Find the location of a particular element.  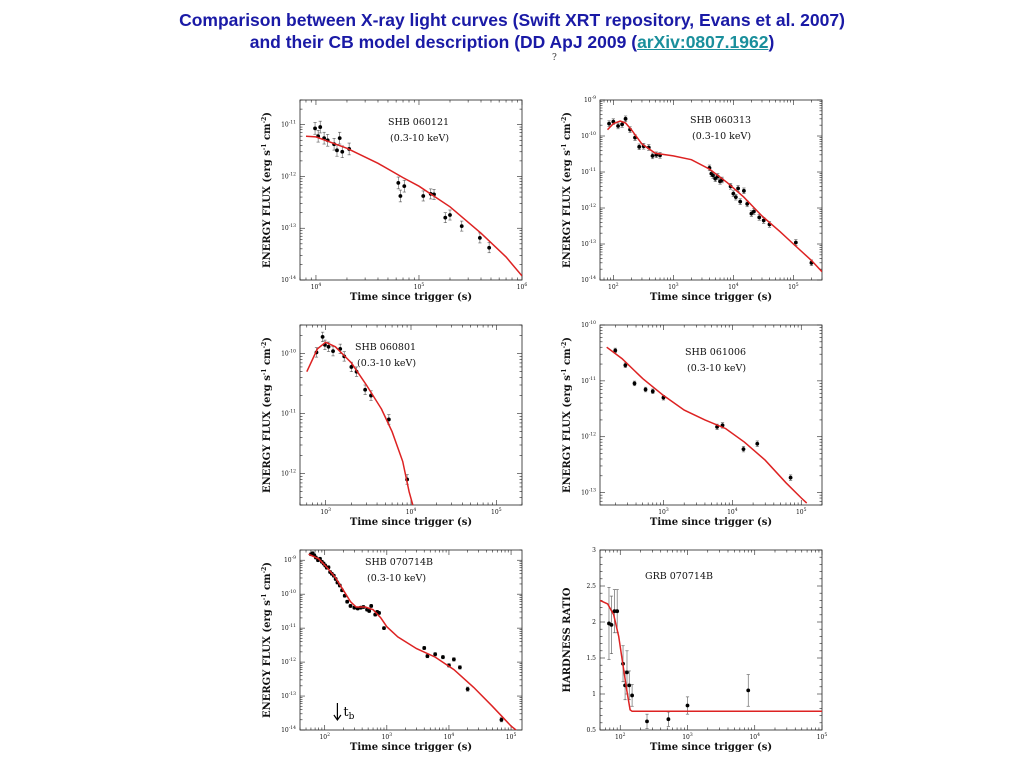

burst-name-label: GRB 070714B is located at coordinates (679, 576).